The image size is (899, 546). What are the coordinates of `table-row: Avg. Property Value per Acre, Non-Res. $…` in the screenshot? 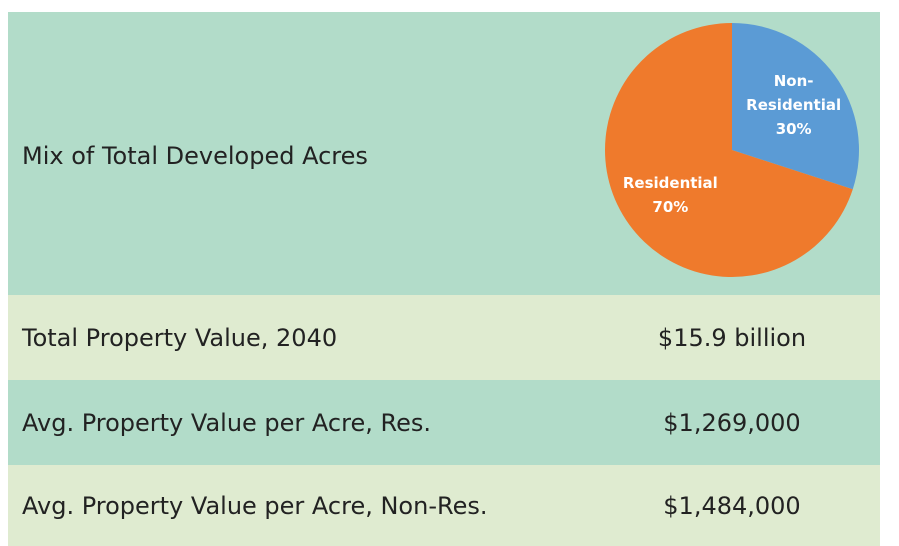 It's located at (444, 505).